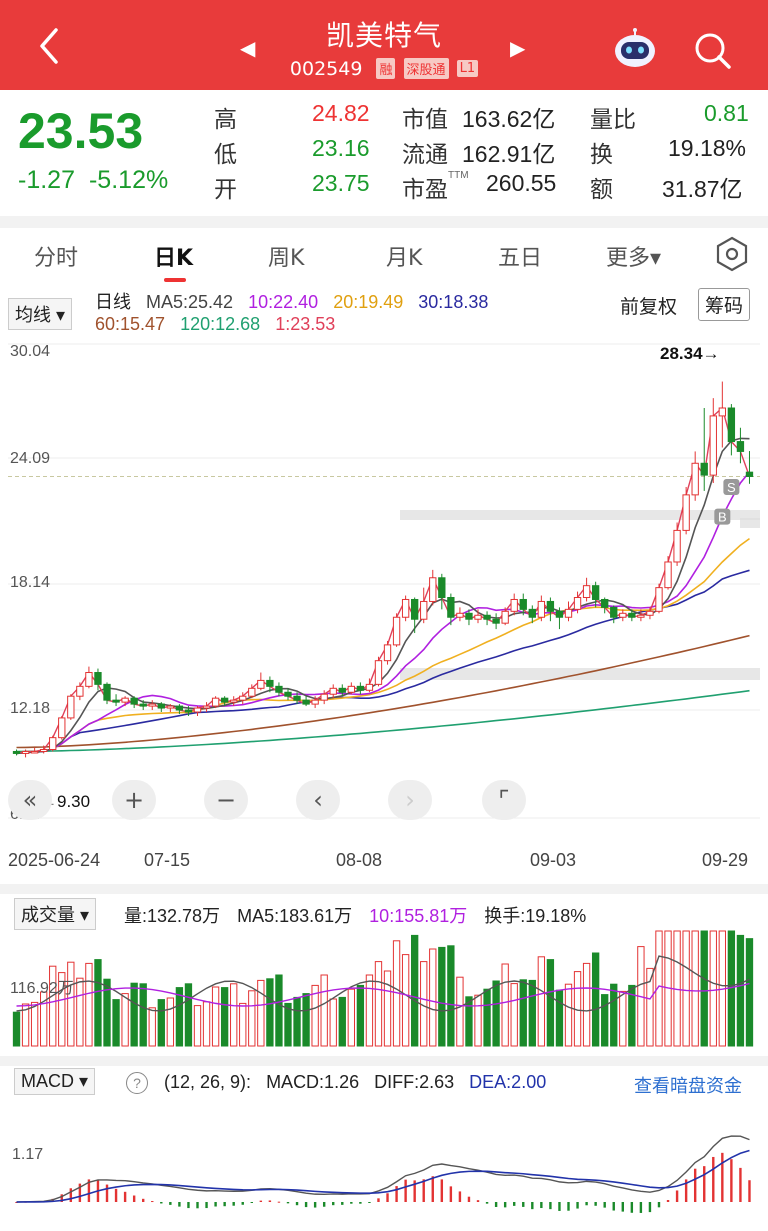 The height and width of the screenshot is (1231, 768). What do you see at coordinates (404, 258) in the screenshot?
I see `tab-monthly-k: 月K` at bounding box center [404, 258].